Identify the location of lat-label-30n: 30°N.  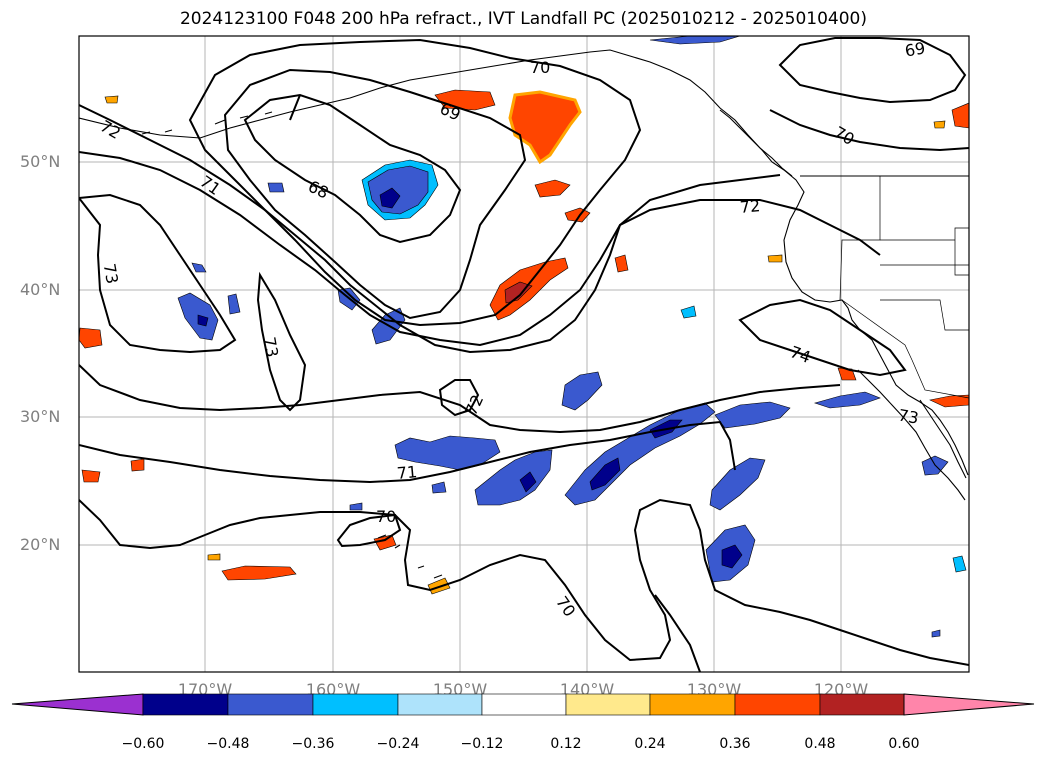
(40, 416).